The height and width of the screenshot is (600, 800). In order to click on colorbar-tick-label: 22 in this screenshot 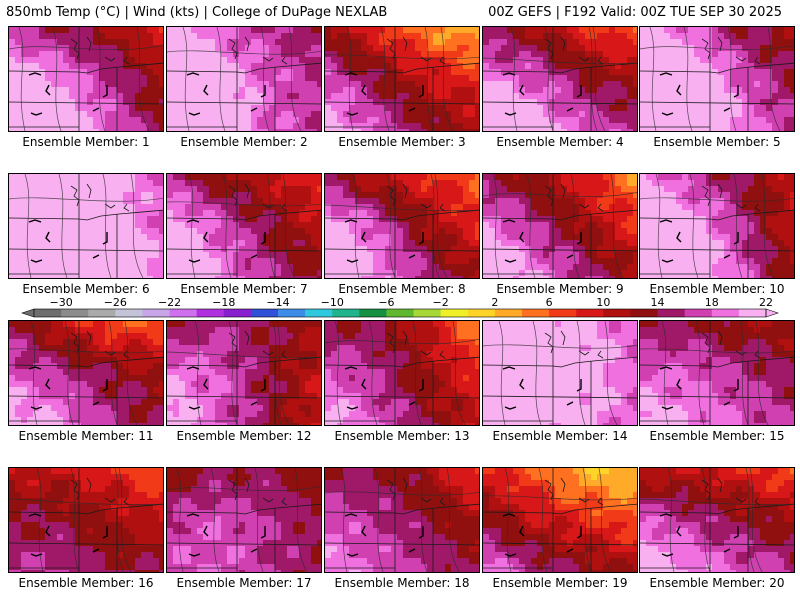, I will do `click(766, 302)`.